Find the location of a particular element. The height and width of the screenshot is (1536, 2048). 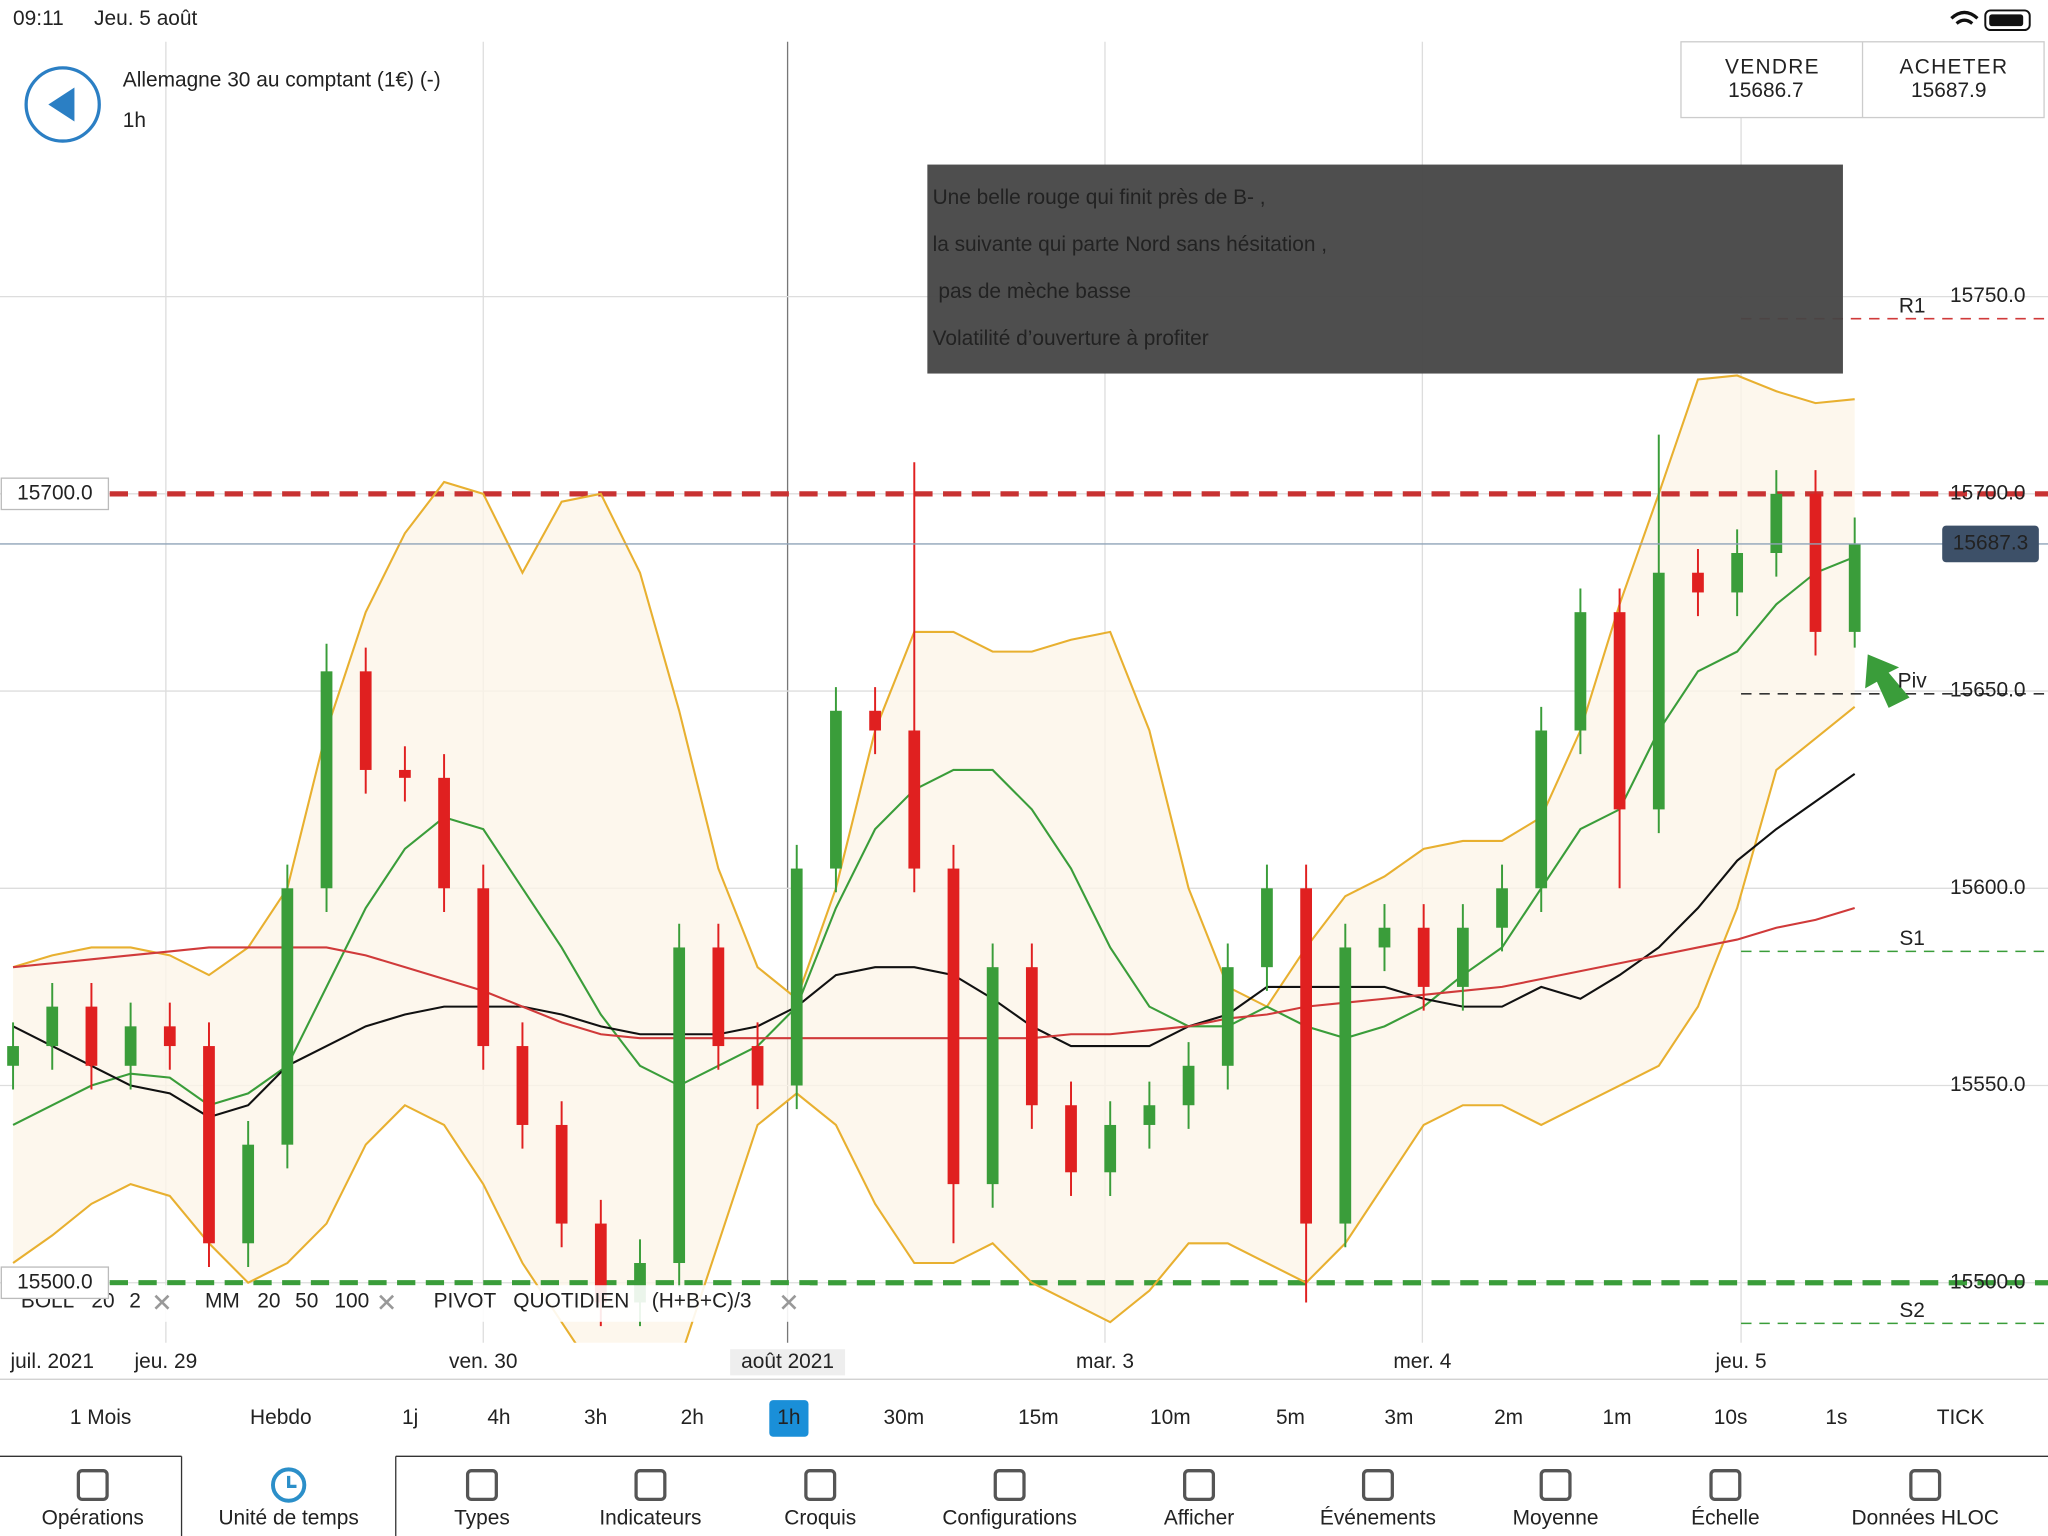

instrument-name: Allemagne 30 au comptant (1€) (-) is located at coordinates (282, 79).